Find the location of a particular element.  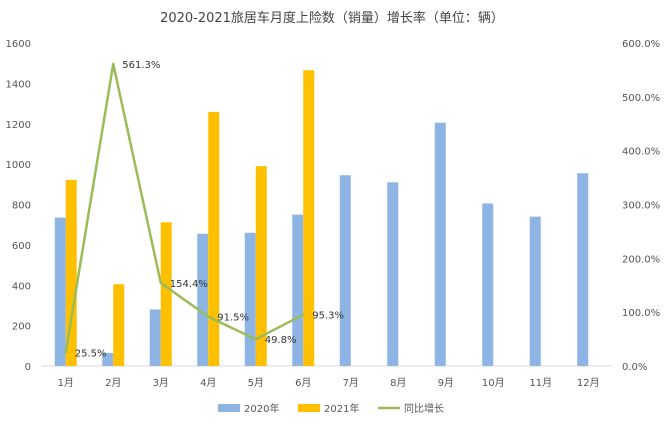

growth-data-label: 95.3% is located at coordinates (328, 316).